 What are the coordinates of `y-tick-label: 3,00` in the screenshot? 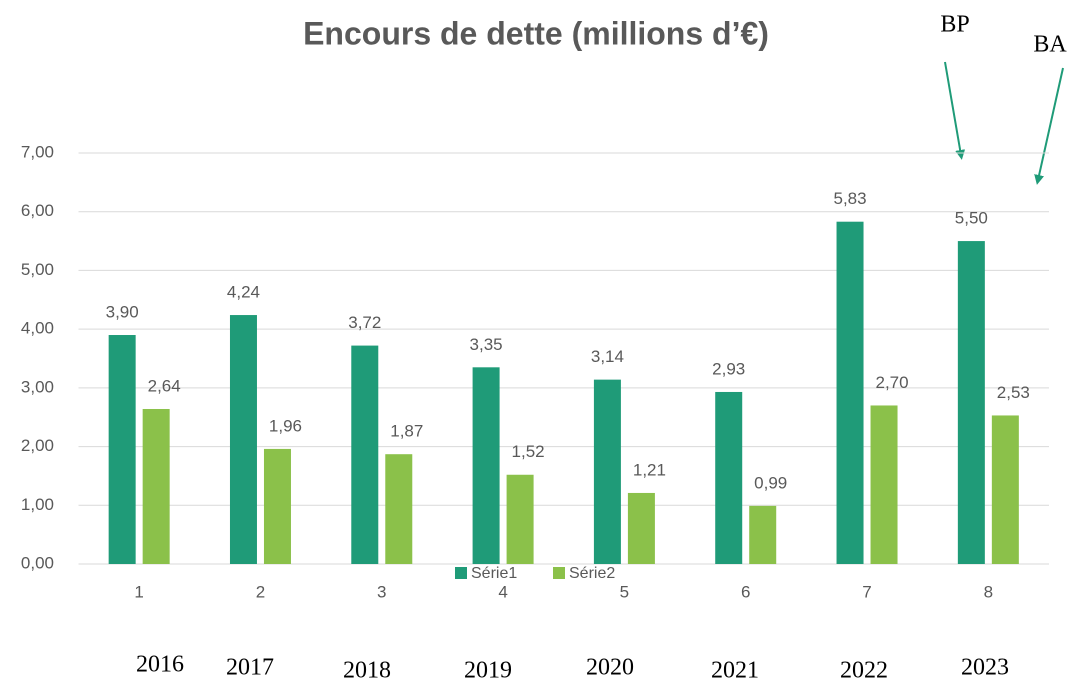 It's located at (37, 386).